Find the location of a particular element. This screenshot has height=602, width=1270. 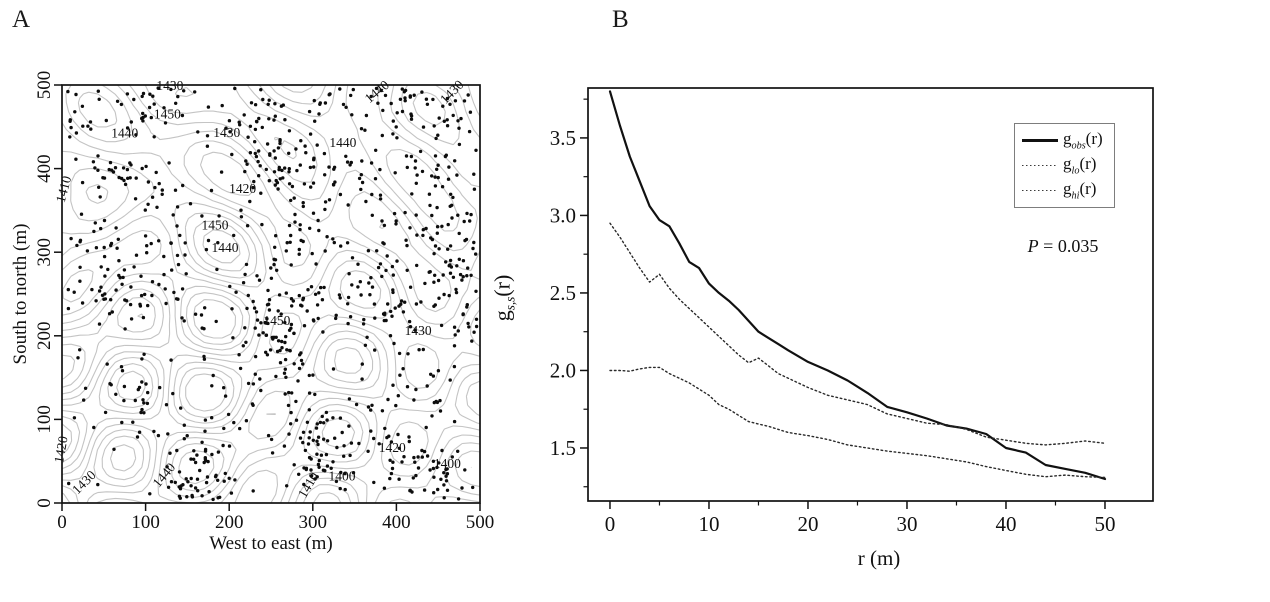

x-tick-label: 500 is located at coordinates (480, 522).